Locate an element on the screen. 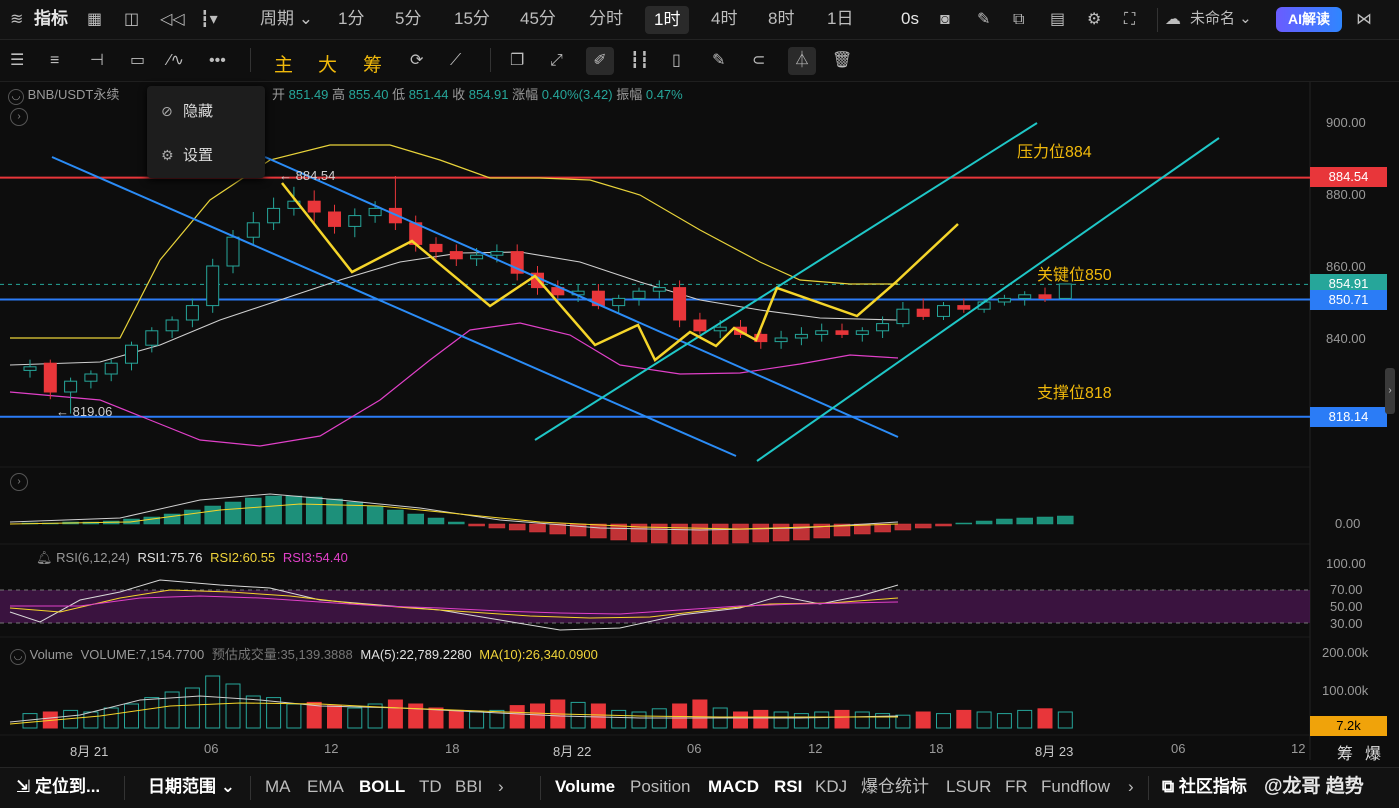 The height and width of the screenshot is (808, 1399). phone-icon: ▯ is located at coordinates (676, 60).